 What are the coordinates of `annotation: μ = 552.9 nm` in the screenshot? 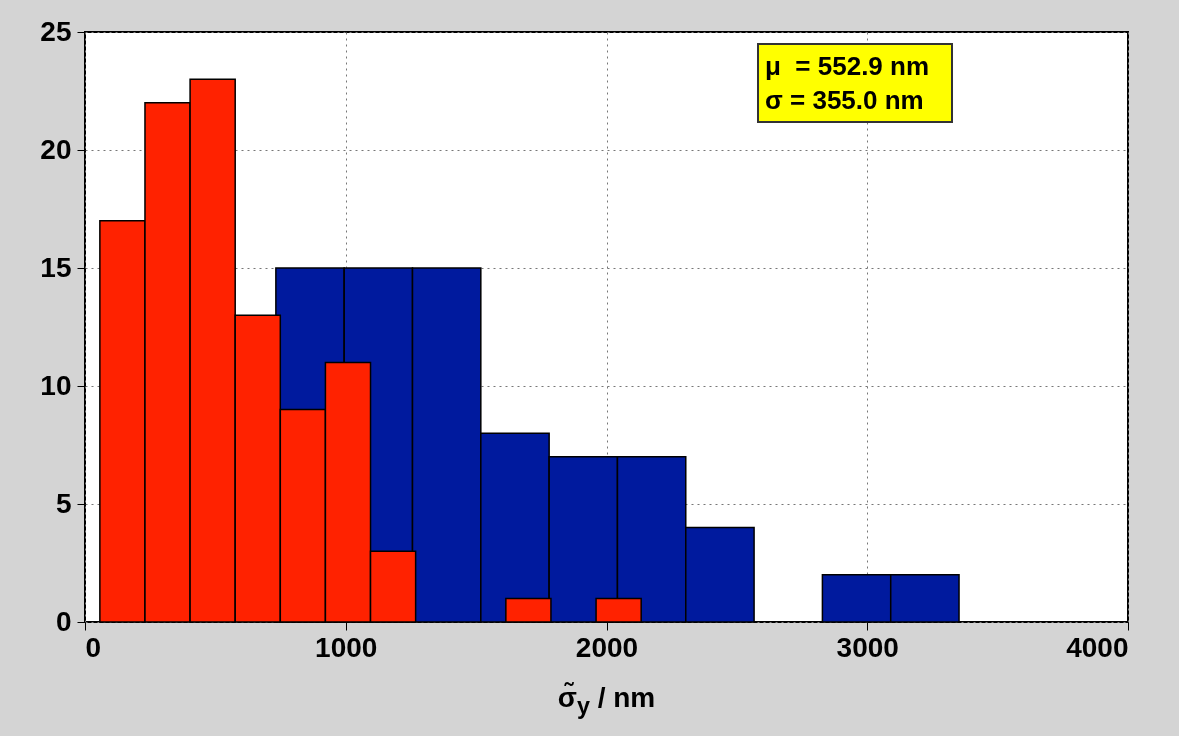 It's located at (847, 66).